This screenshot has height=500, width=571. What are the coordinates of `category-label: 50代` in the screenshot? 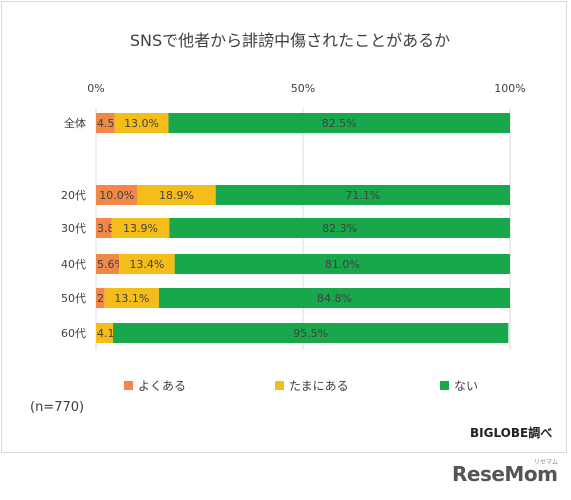 It's located at (73, 298).